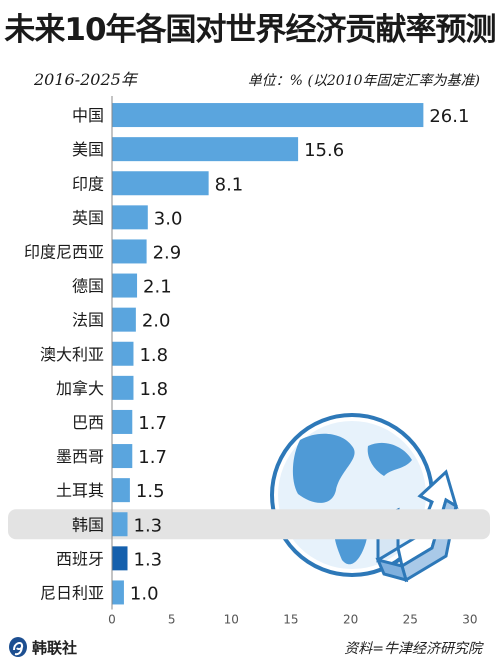 The height and width of the screenshot is (668, 500). Describe the element at coordinates (55, 647) in the screenshot. I see `agency-name: 韩联社` at that location.